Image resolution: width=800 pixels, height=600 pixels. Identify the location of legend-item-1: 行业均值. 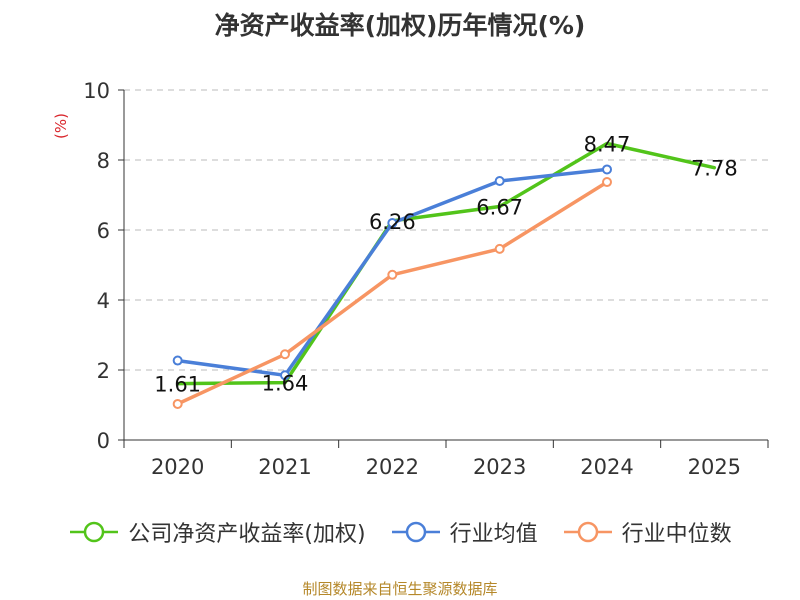
(464, 532).